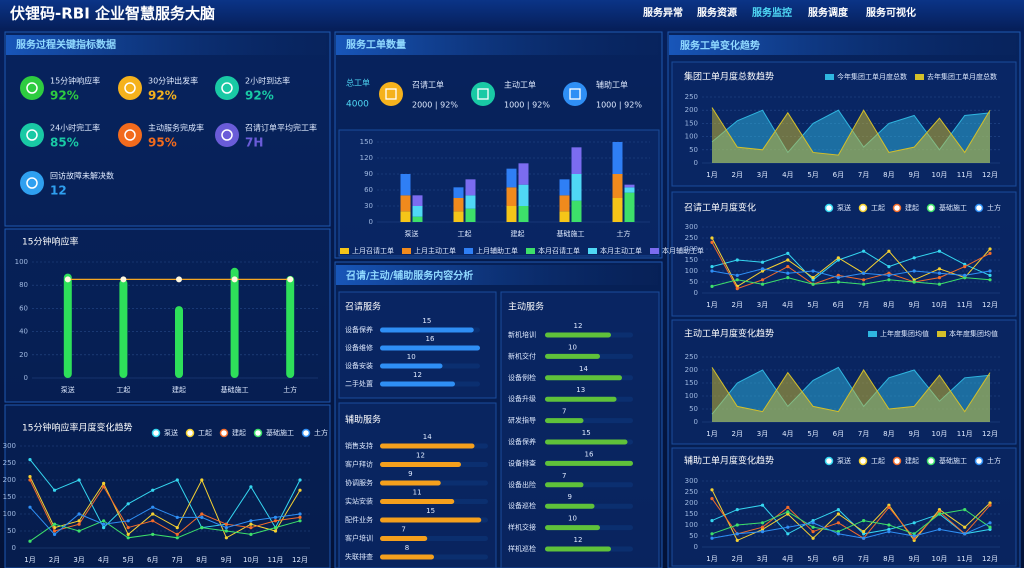 The image size is (1024, 568). I want to click on panel-title: 召请/主动/辅助服务内容分析, so click(409, 275).